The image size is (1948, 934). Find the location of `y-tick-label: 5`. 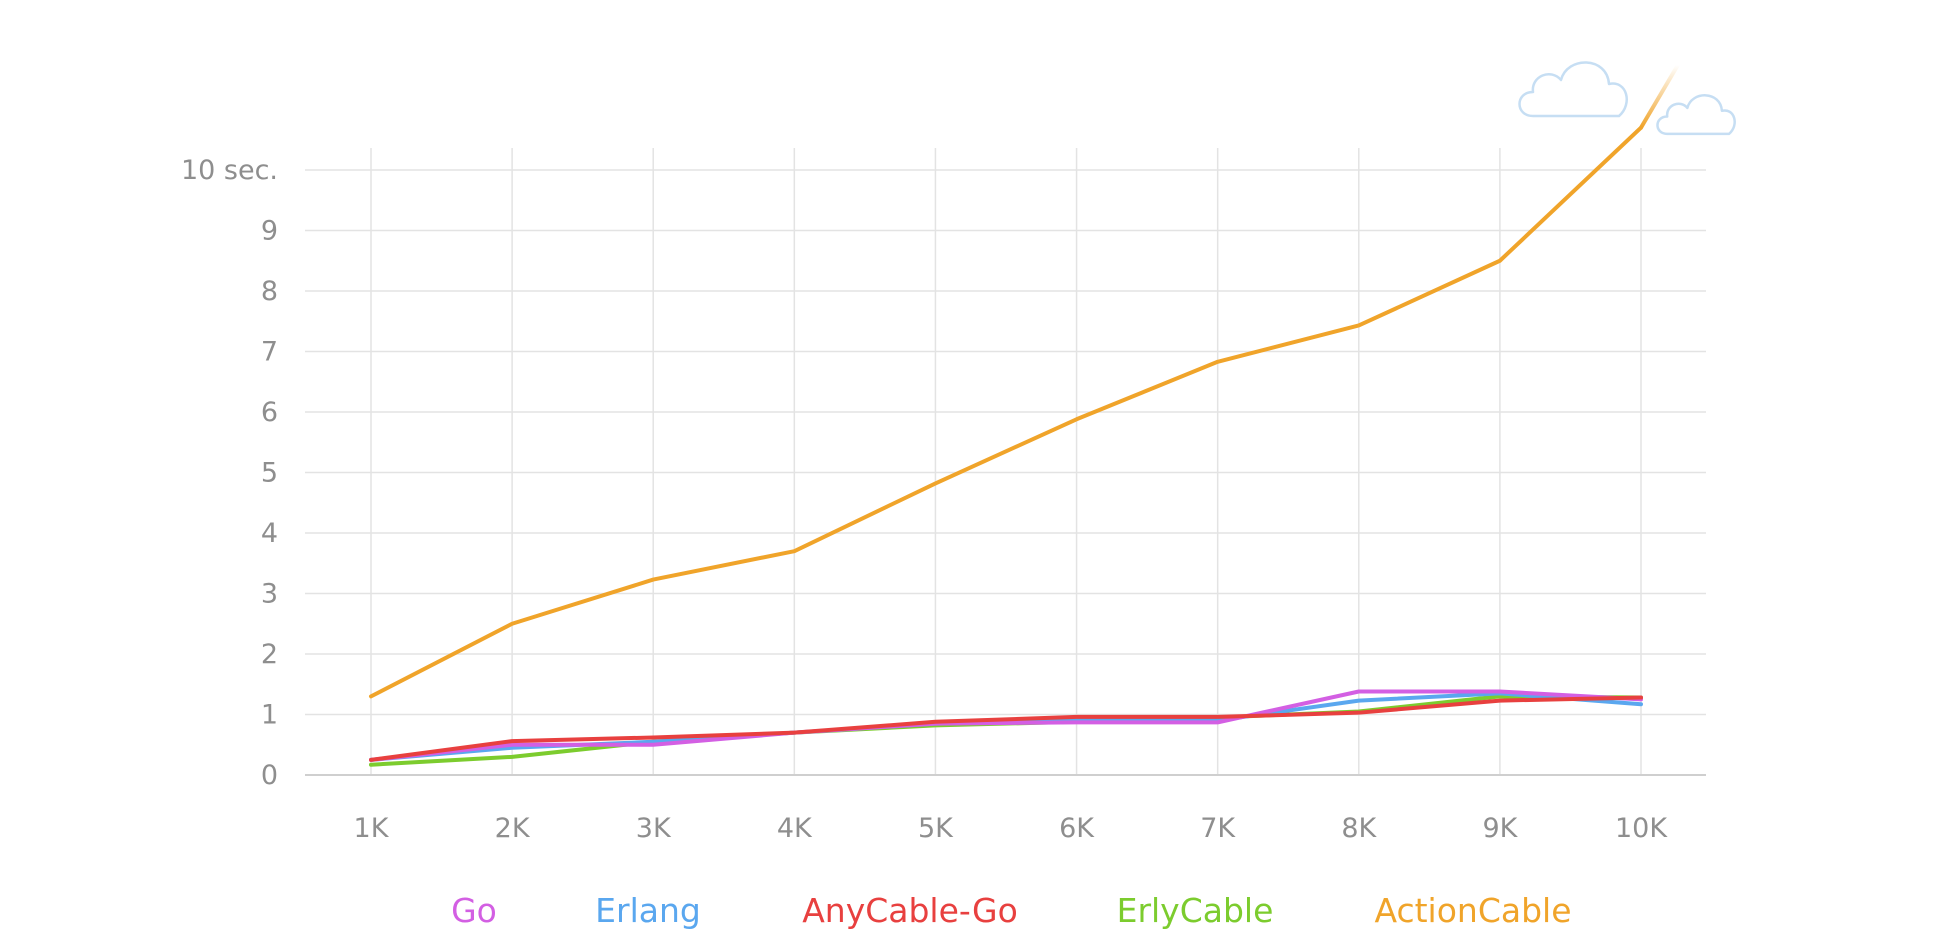

y-tick-label: 5 is located at coordinates (269, 473).